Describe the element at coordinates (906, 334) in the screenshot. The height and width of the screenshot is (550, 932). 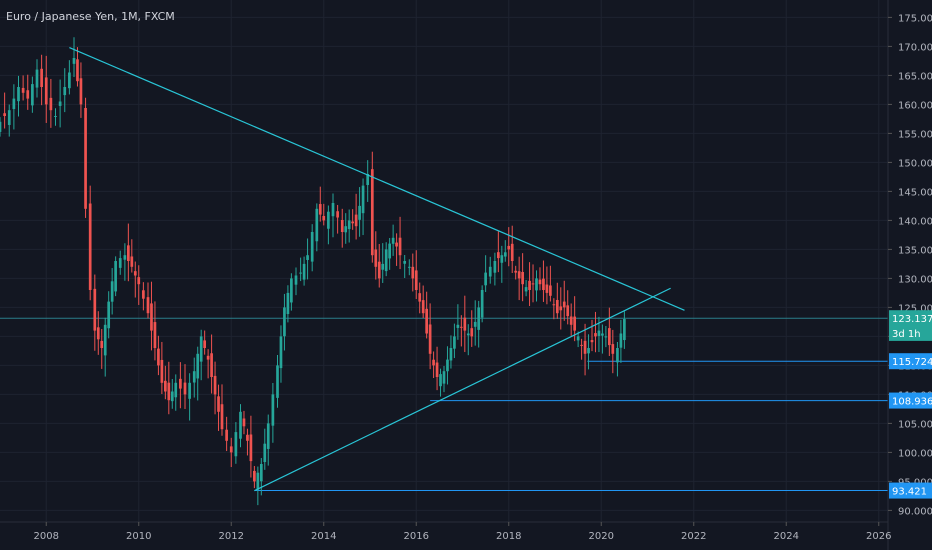
I see `countdown-price-label: 3d 1h` at that location.